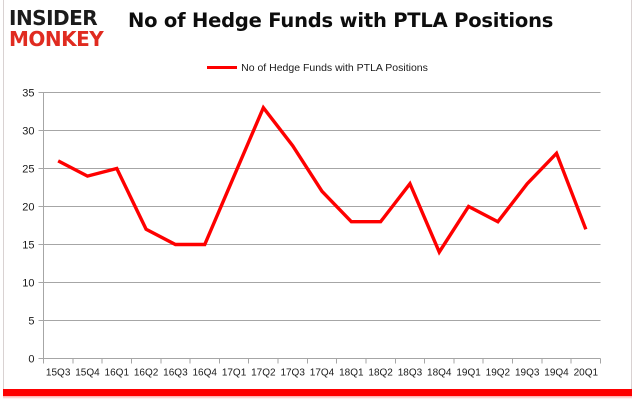 This screenshot has height=405, width=635. What do you see at coordinates (586, 373) in the screenshot?
I see `x-axis-tick-label: 20Q1` at bounding box center [586, 373].